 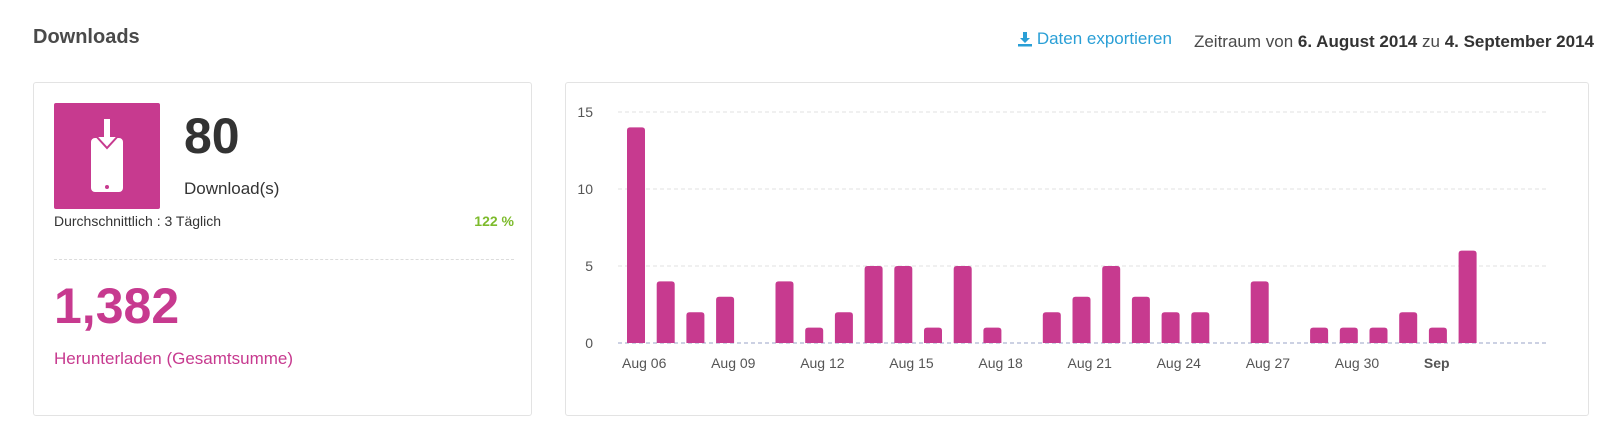 I want to click on period-prefix: Zeitraum von, so click(x=1243, y=41).